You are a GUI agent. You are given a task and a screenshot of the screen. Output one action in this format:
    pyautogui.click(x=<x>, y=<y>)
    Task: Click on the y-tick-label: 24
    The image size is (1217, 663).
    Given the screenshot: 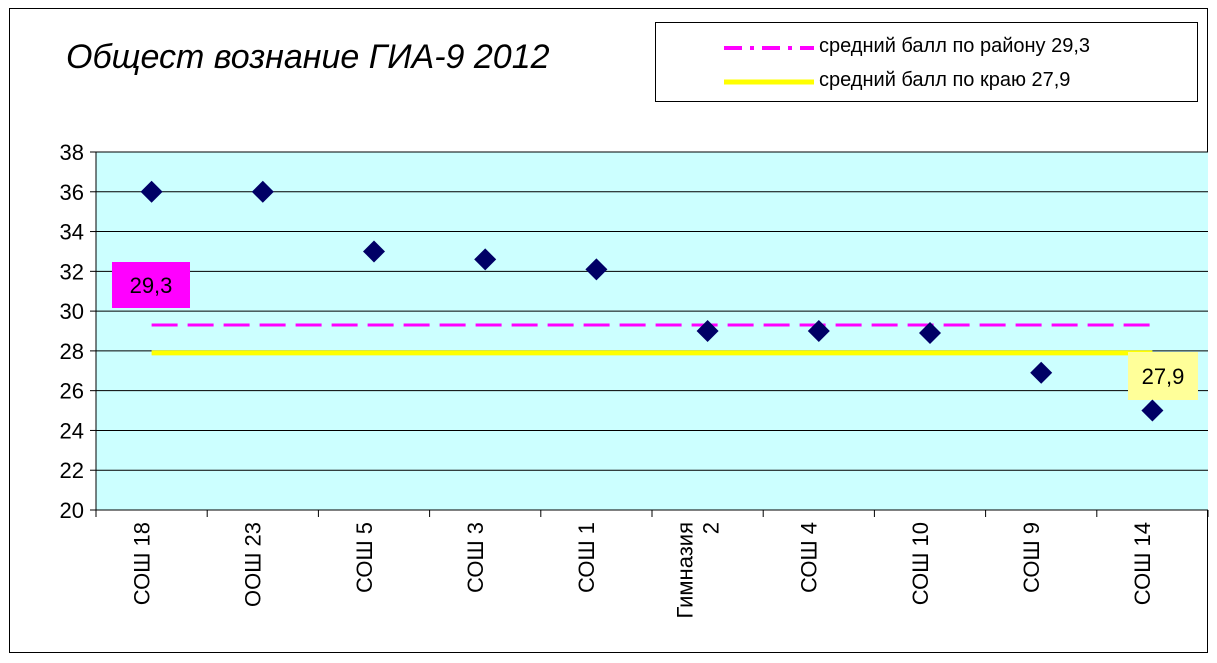 What is the action you would take?
    pyautogui.click(x=72, y=430)
    